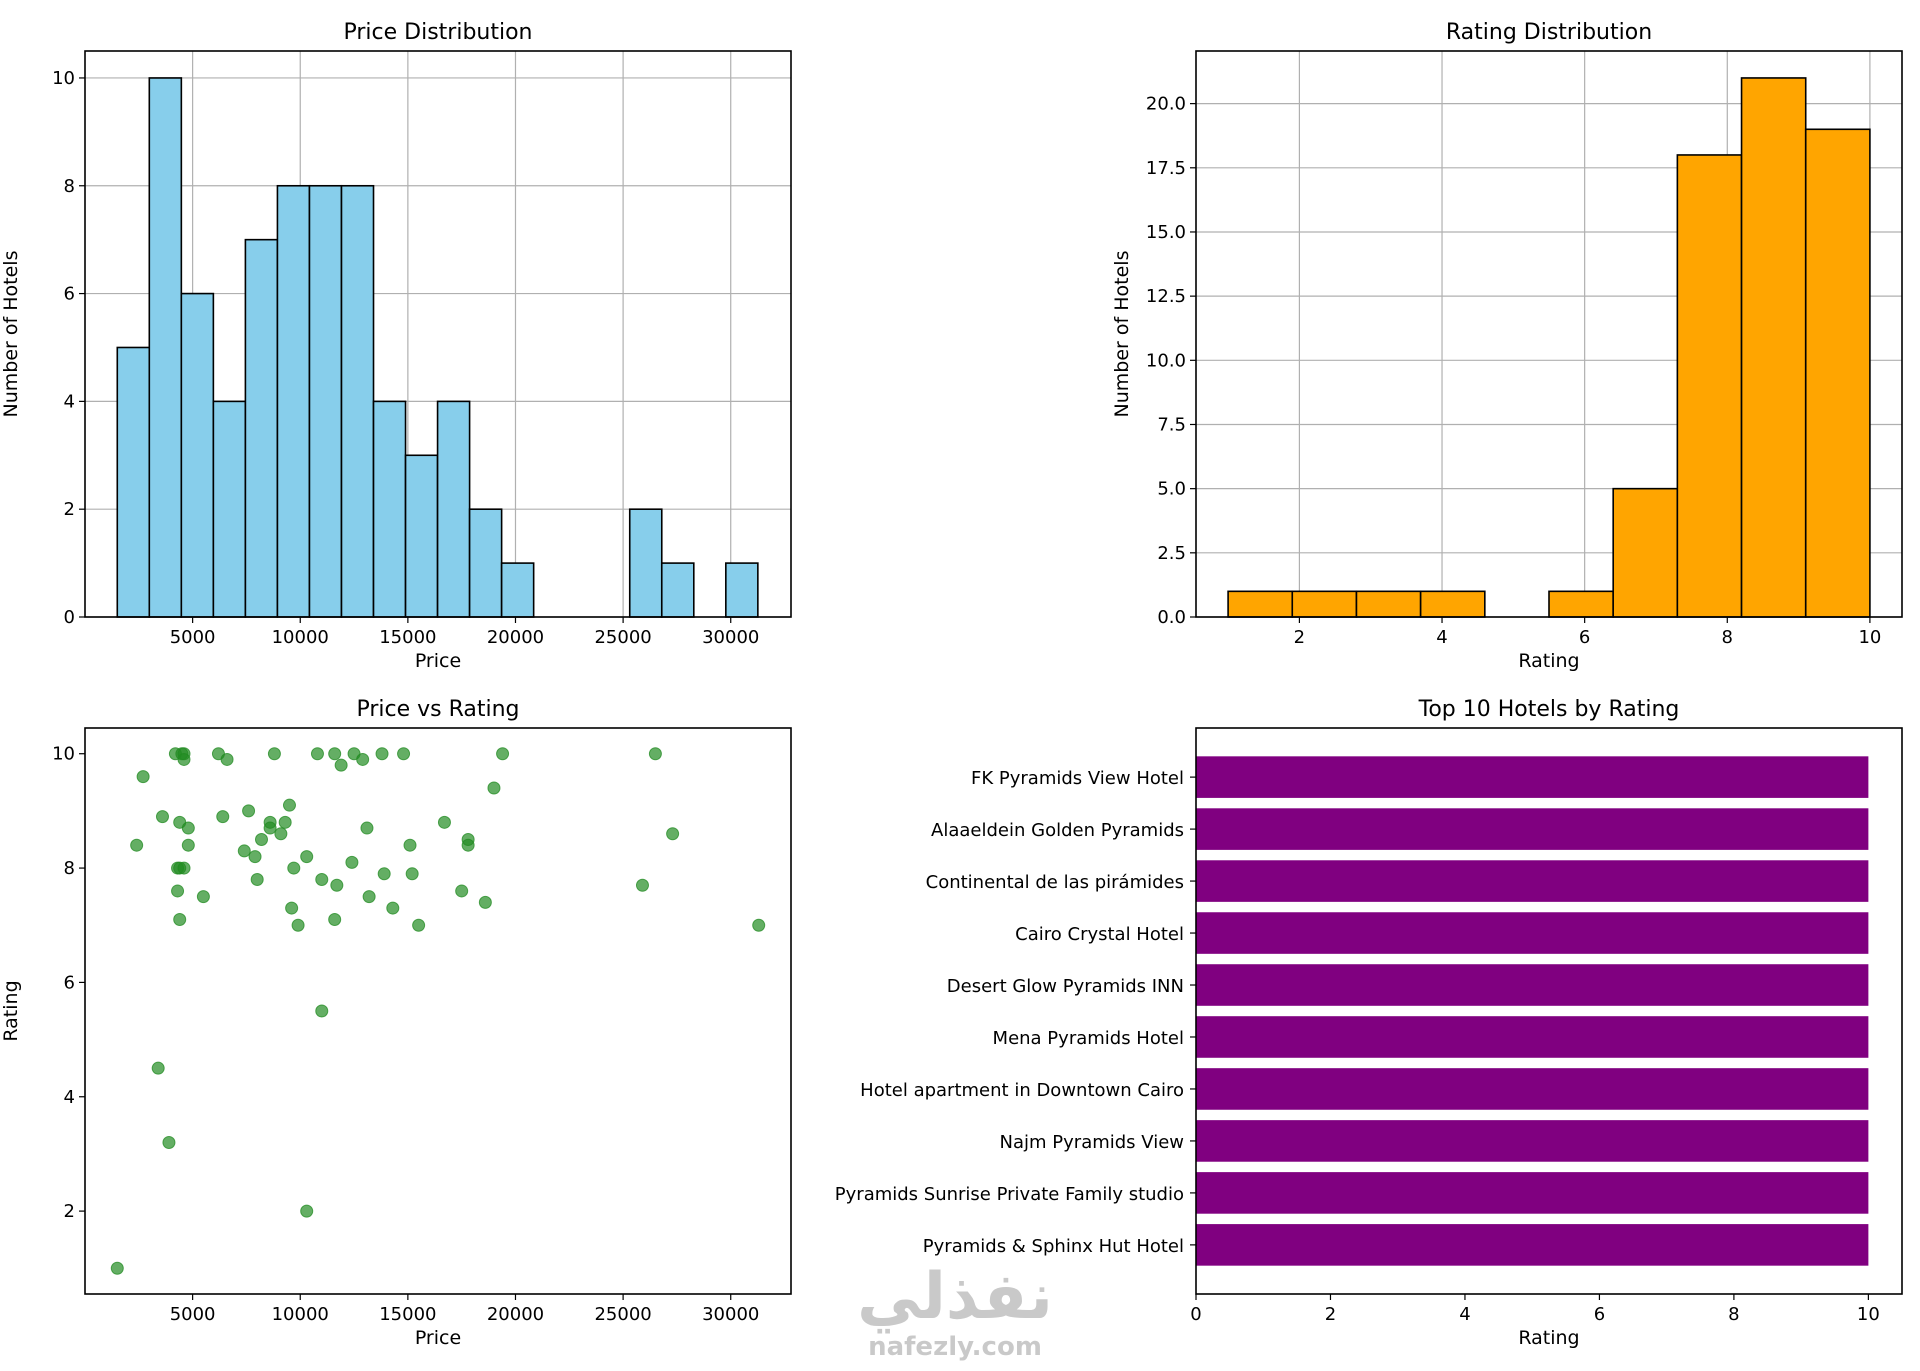 The width and height of the screenshot is (1920, 1371). What do you see at coordinates (730, 637) in the screenshot?
I see `x-tick-label: 30000` at bounding box center [730, 637].